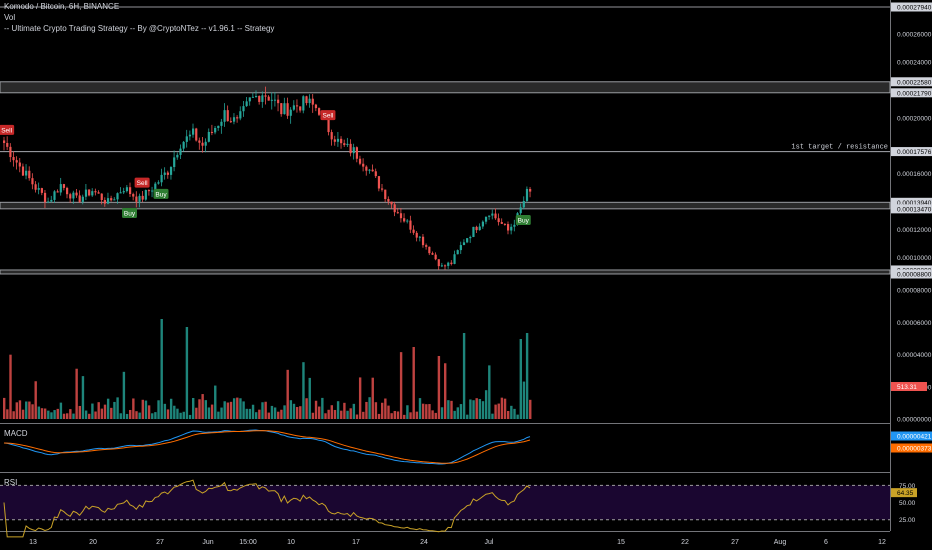  I want to click on macd-signal-line, so click(267, 447).